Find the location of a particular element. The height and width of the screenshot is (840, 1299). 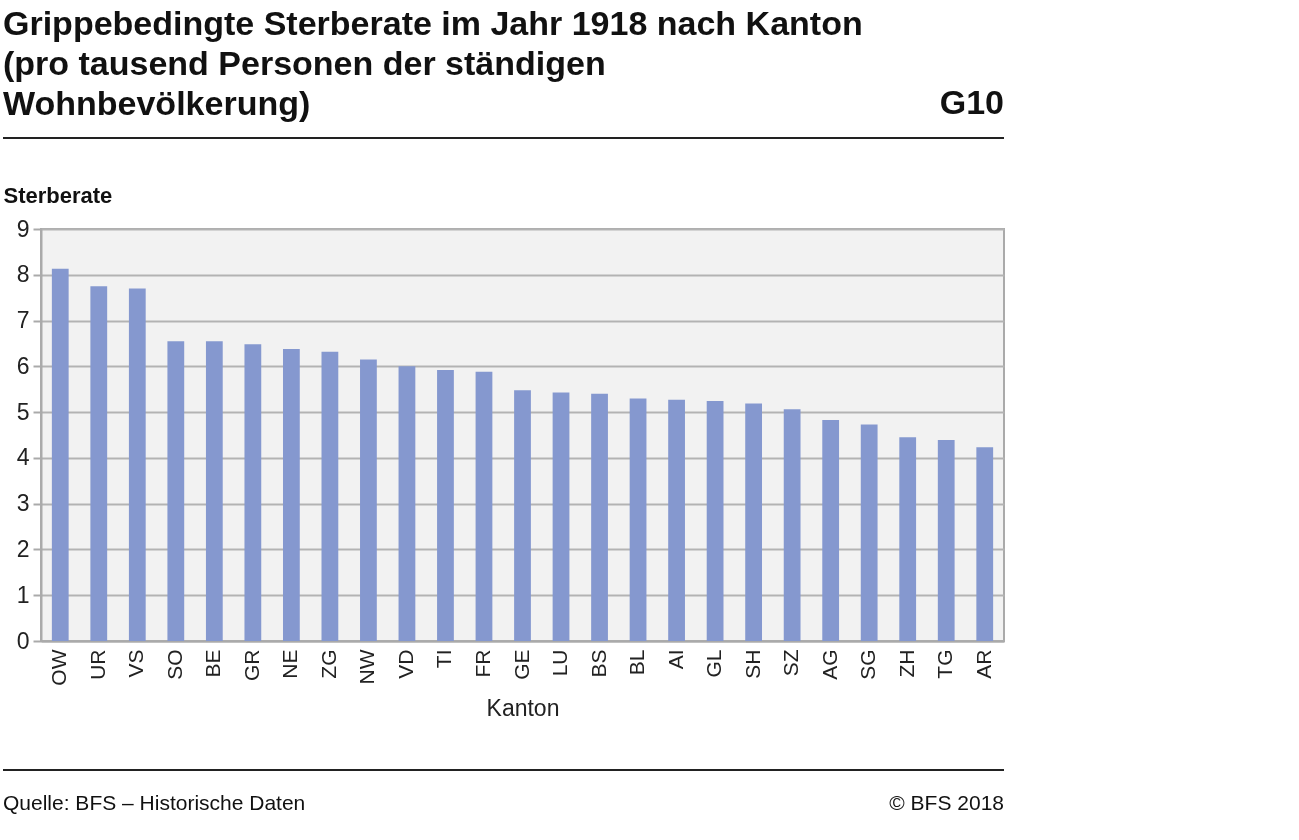

x-tick-label: BE is located at coordinates (213, 663).